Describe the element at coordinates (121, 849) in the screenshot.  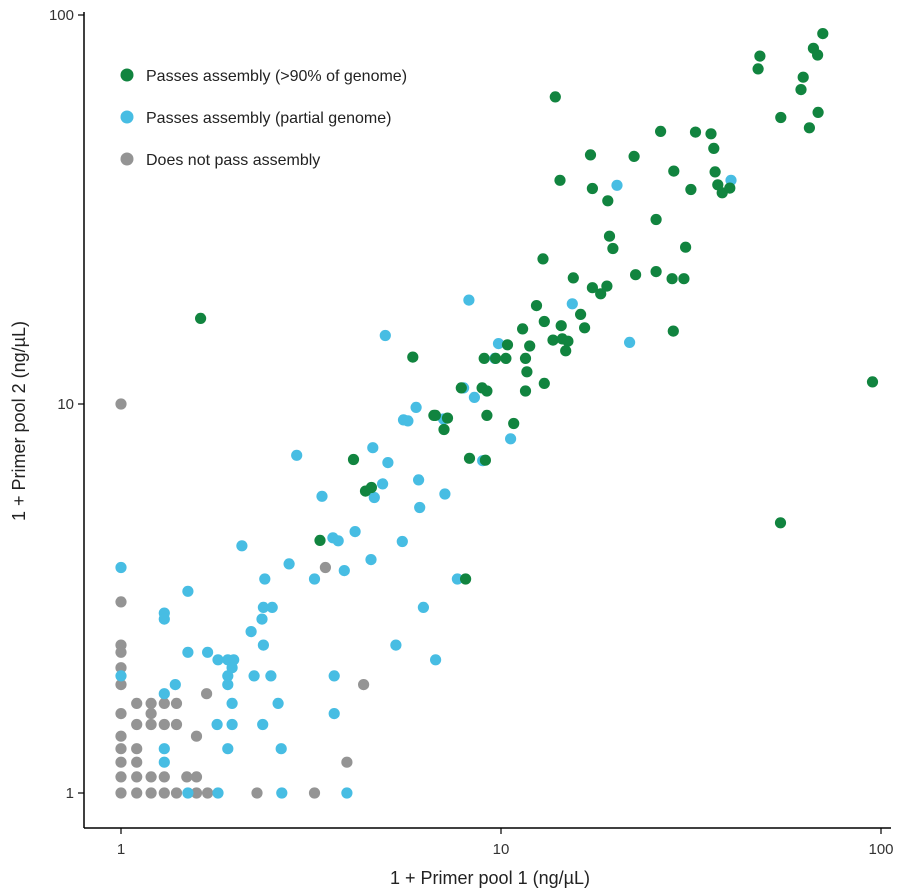
I see `x-tick-label: 1` at that location.